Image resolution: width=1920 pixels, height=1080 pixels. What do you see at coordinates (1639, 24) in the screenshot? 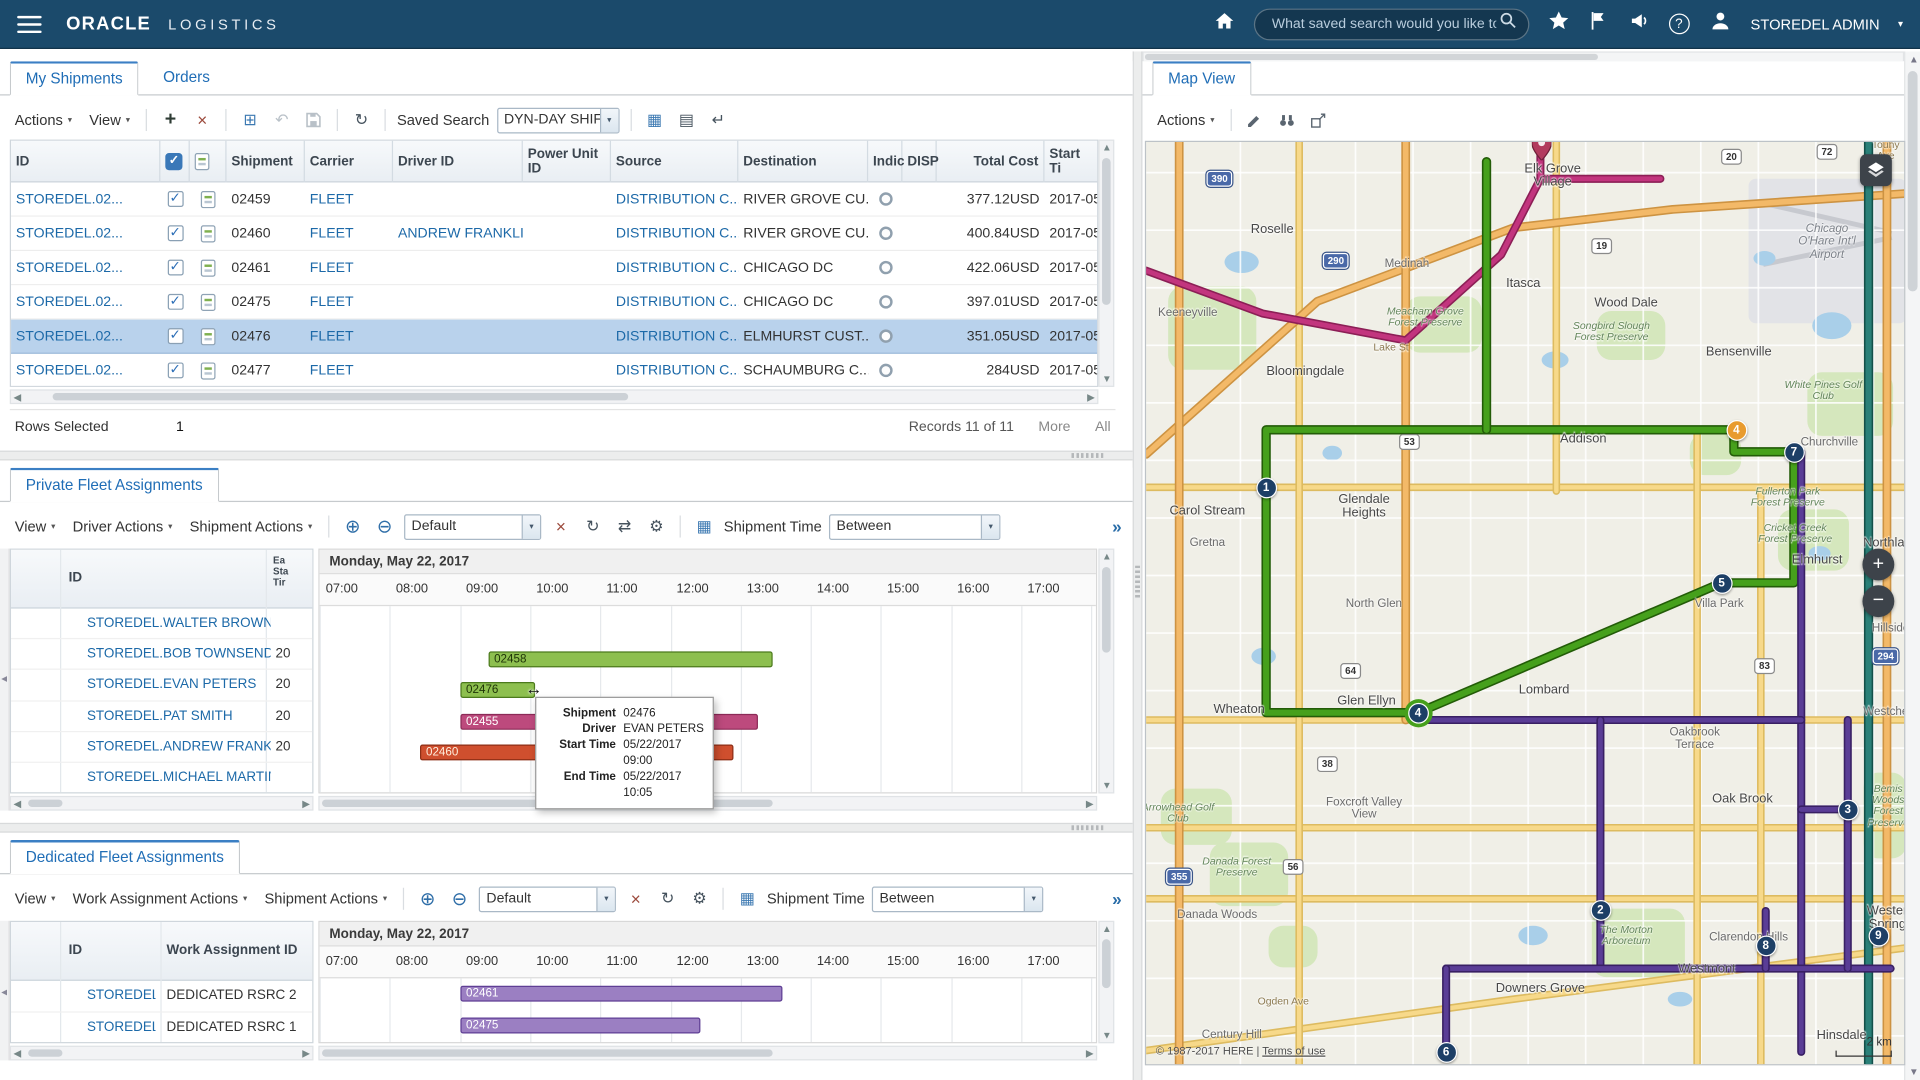
I see `announcements-icon` at bounding box center [1639, 24].